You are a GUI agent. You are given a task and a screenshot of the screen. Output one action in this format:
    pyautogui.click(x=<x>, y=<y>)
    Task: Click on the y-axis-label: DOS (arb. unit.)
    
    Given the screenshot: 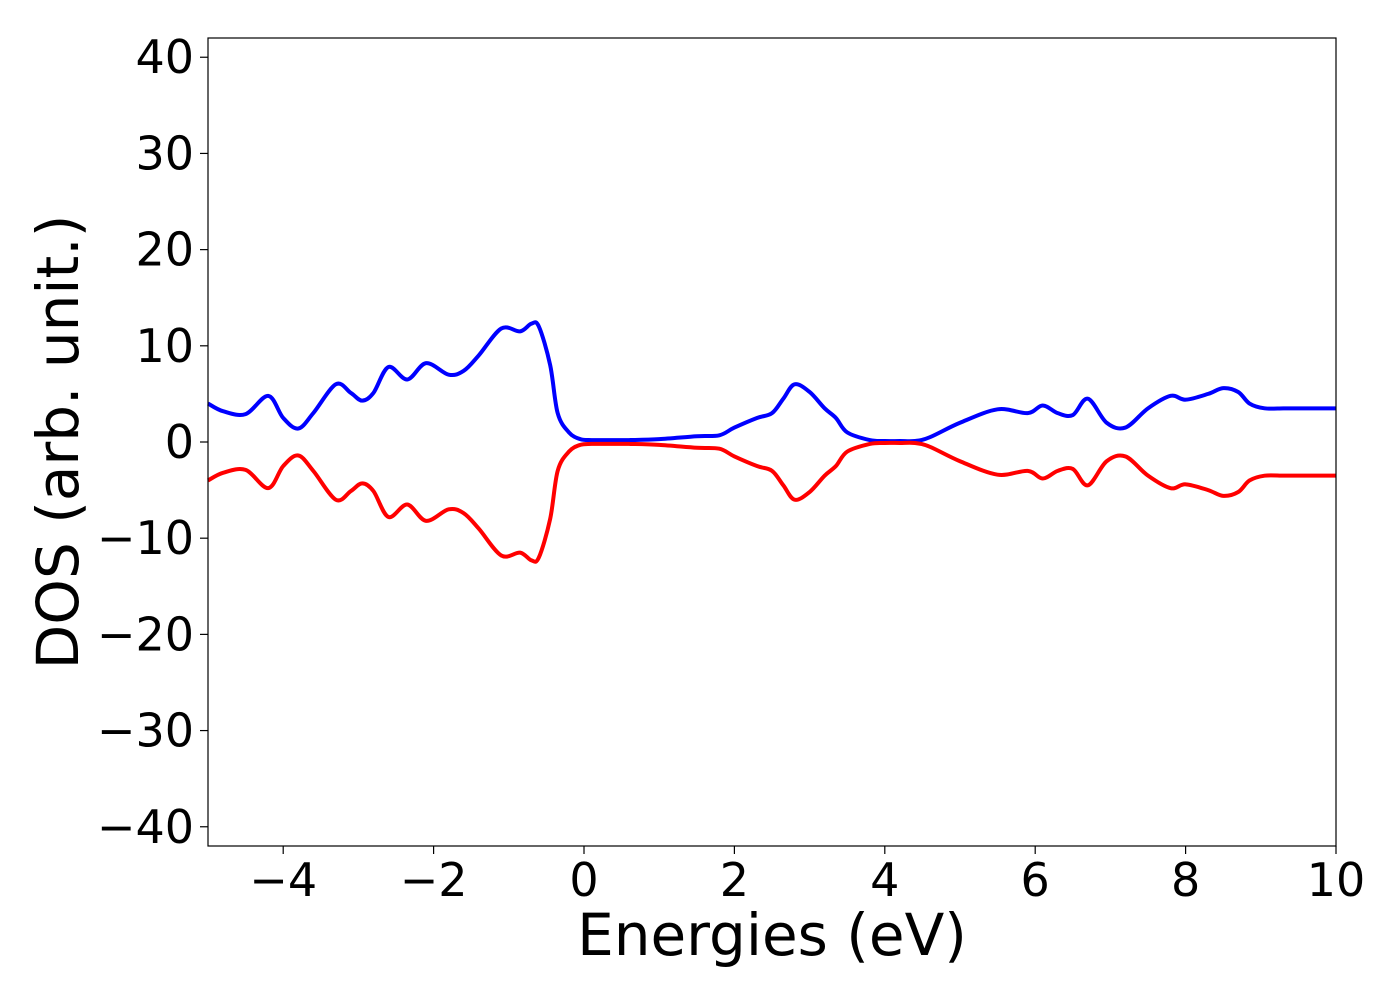 What is the action you would take?
    pyautogui.click(x=58, y=442)
    